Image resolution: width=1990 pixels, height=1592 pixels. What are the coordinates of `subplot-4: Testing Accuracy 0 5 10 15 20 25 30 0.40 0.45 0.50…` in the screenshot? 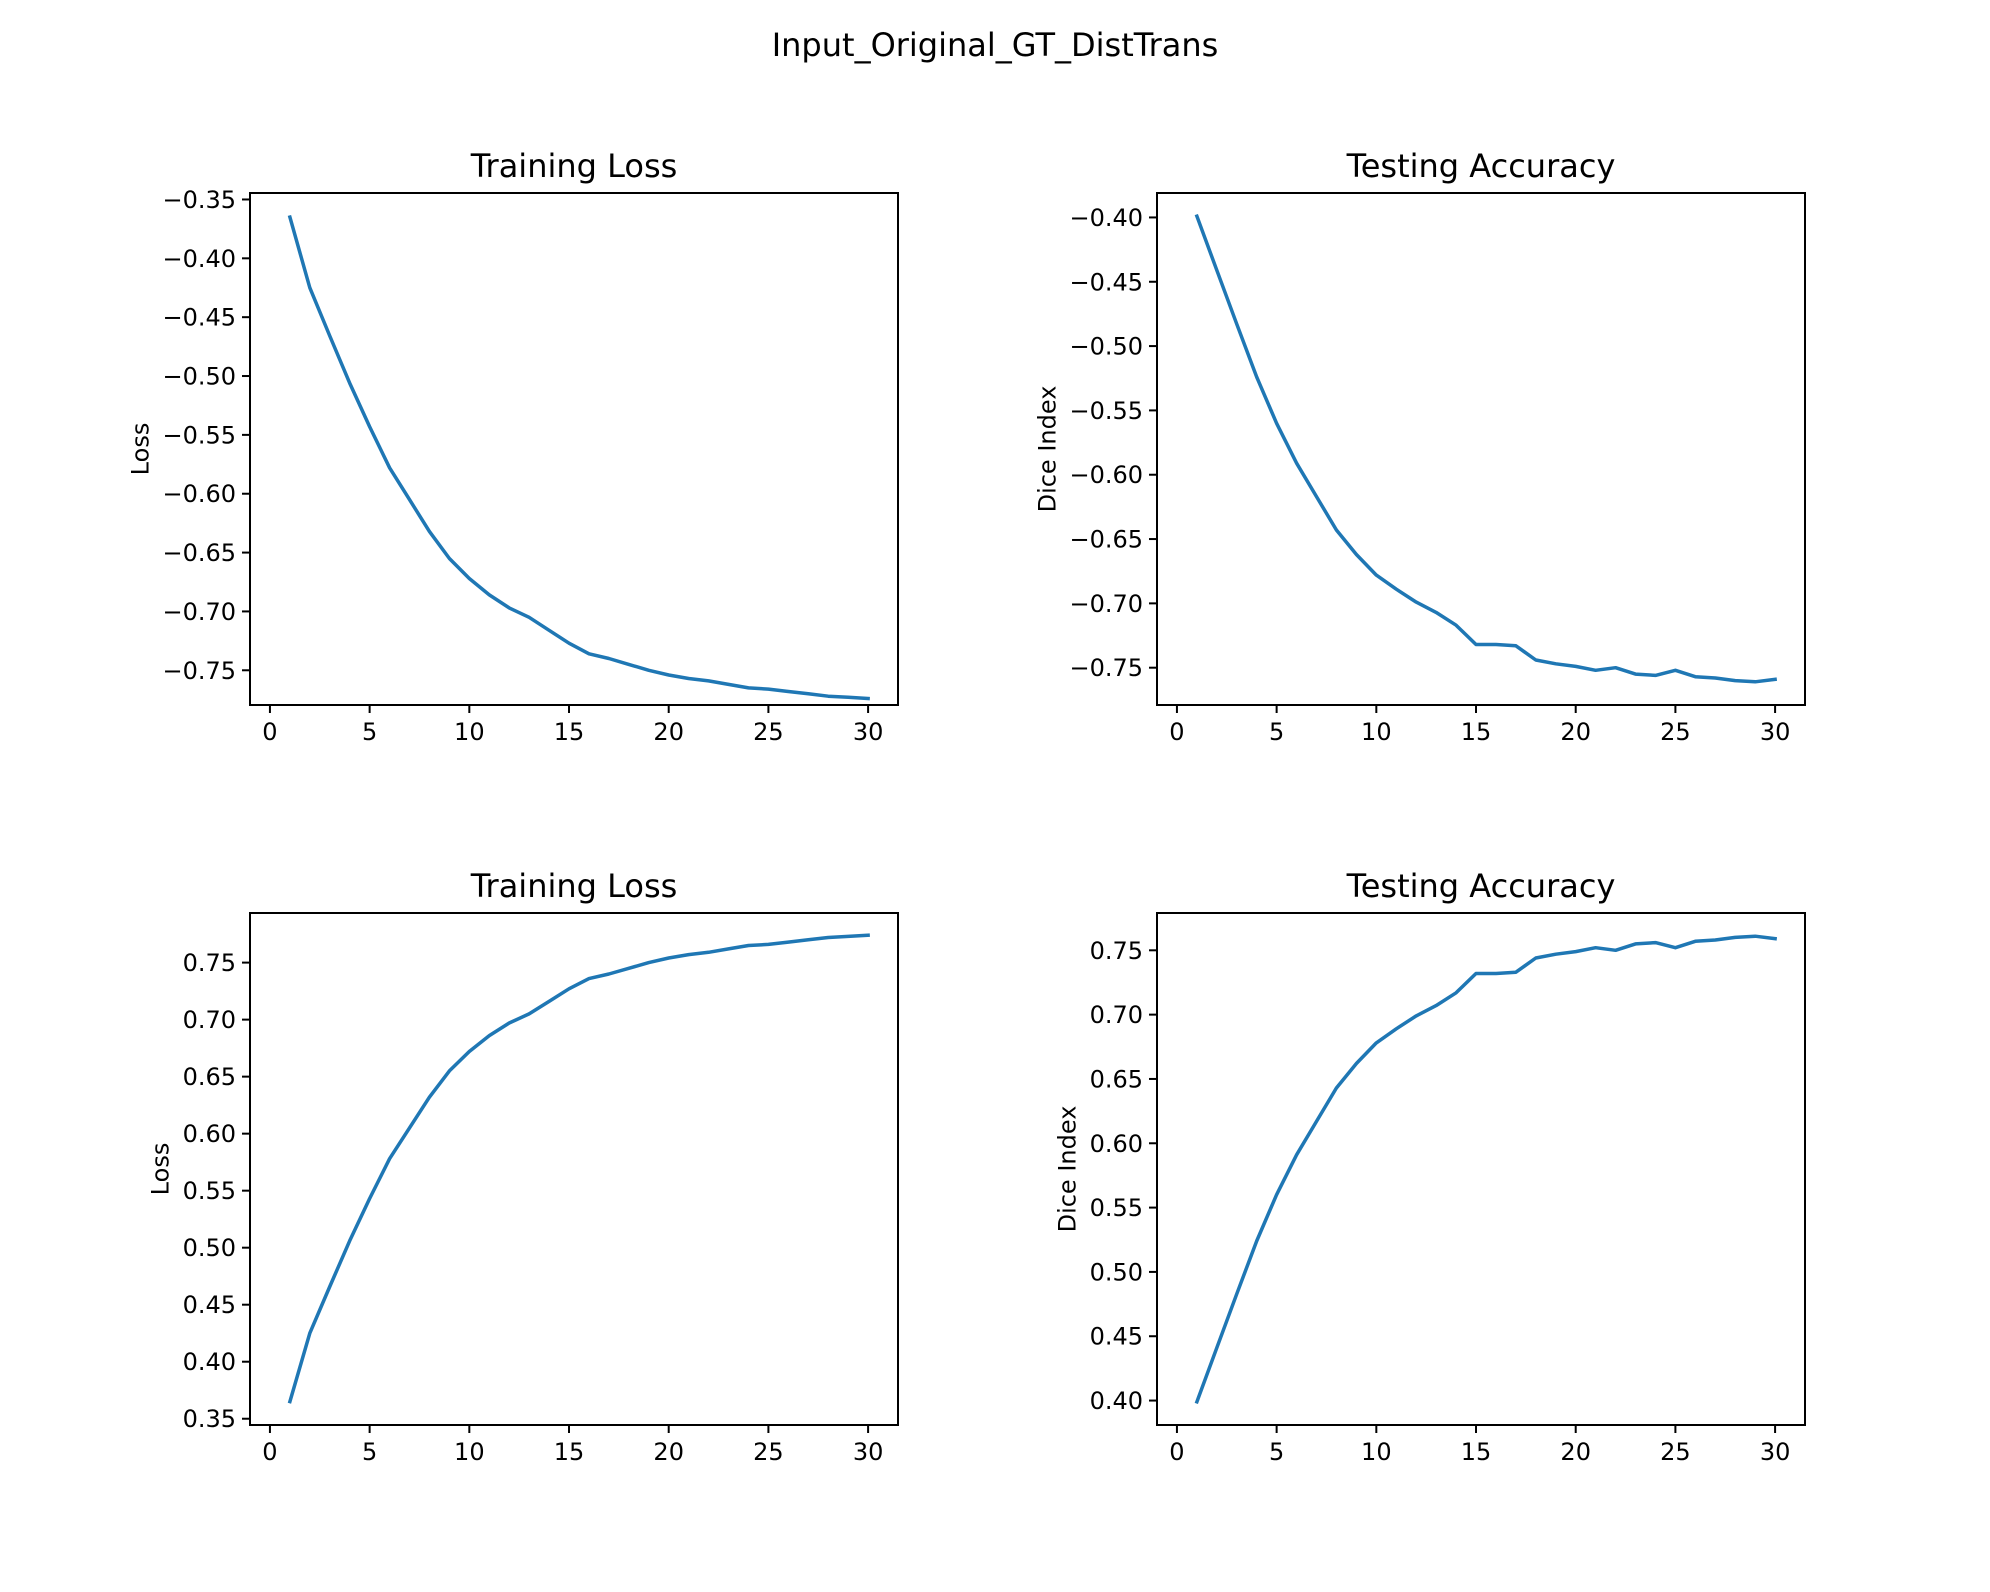 It's located at (1430, 1166).